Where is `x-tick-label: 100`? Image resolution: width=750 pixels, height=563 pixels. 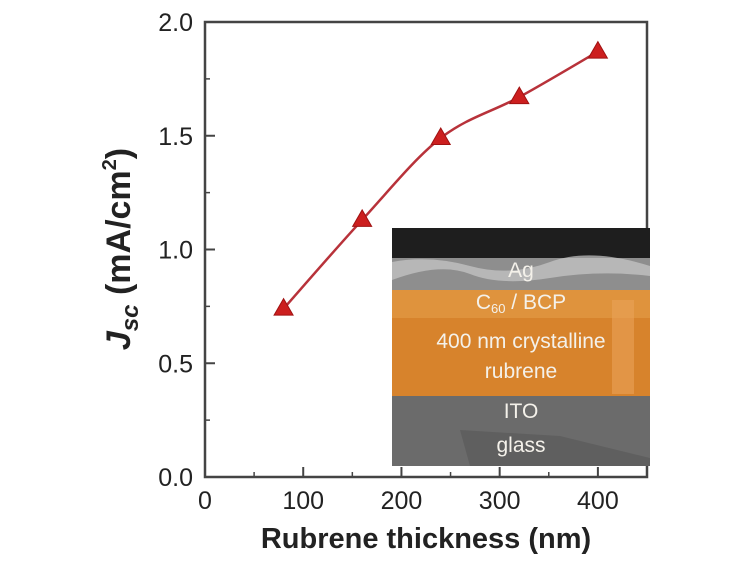
x-tick-label: 100 is located at coordinates (303, 501).